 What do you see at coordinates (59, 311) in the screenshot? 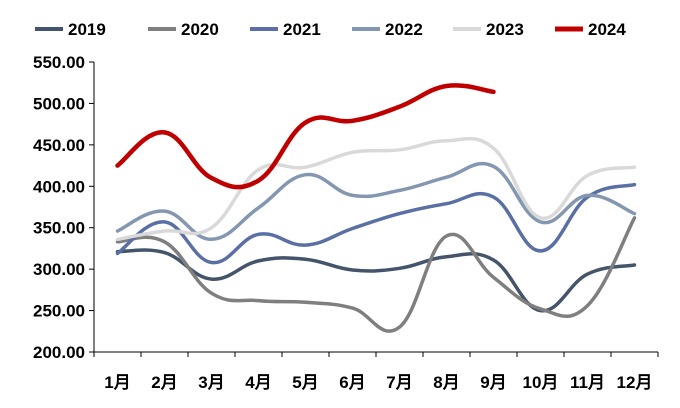
I see `y-tick-label: 250.00` at bounding box center [59, 311].